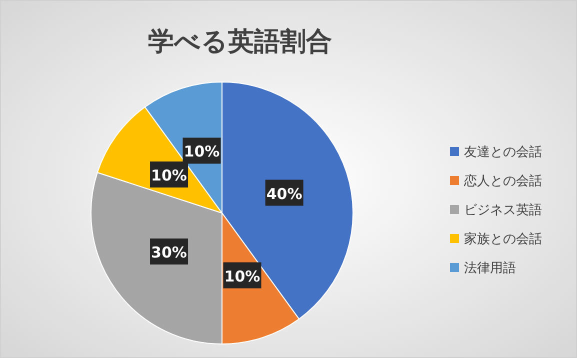 The height and width of the screenshot is (358, 577). What do you see at coordinates (490, 268) in the screenshot?
I see `legend-label: 法律用語` at bounding box center [490, 268].